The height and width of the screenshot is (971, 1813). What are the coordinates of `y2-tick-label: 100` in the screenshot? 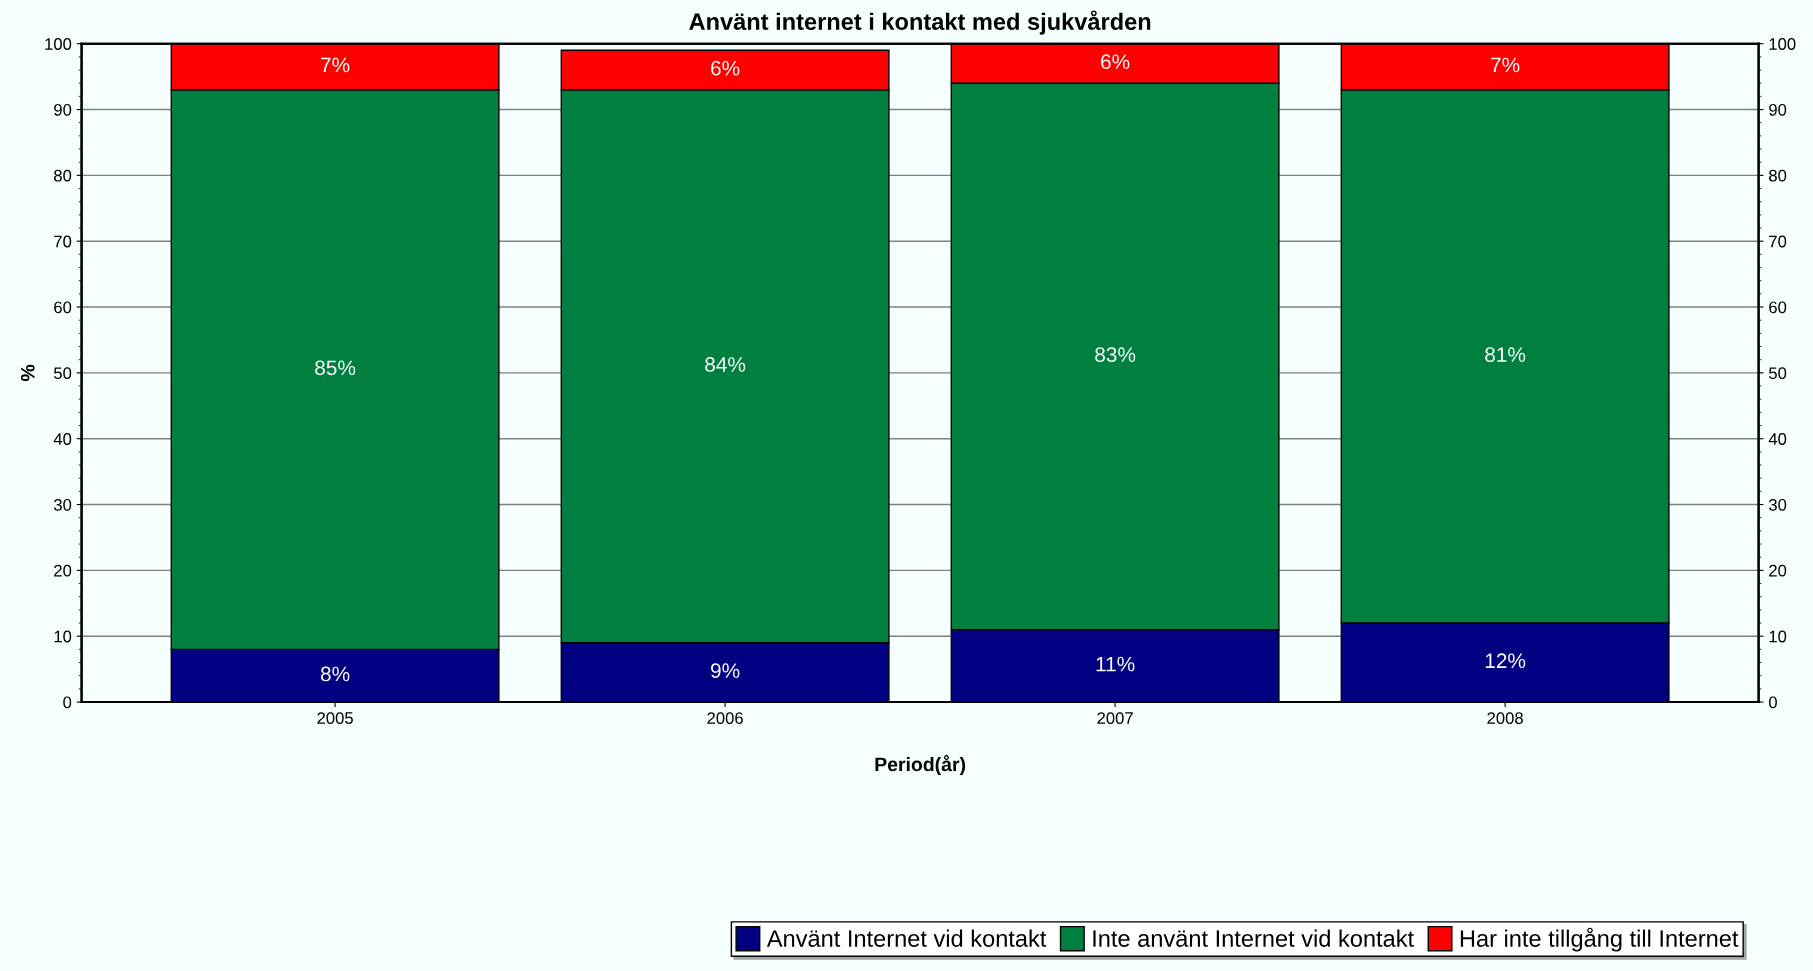 It's located at (1782, 44).